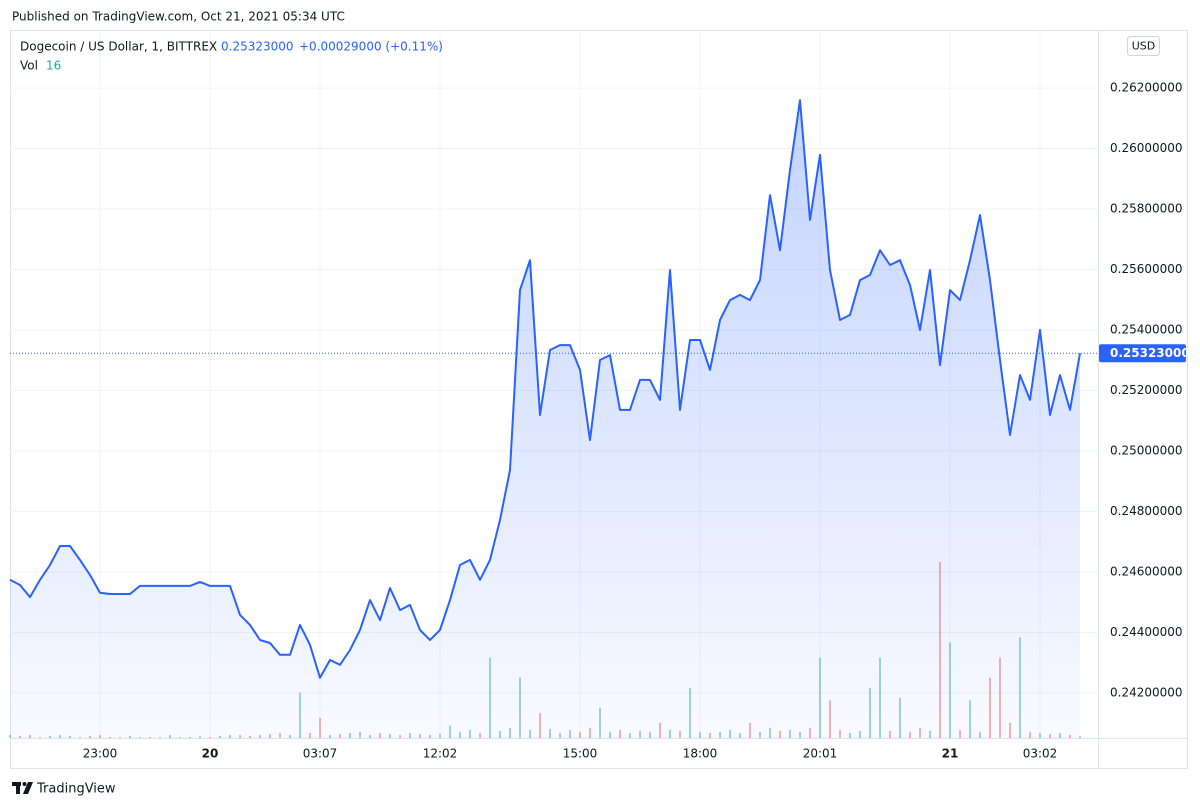  I want to click on y-tick-label: 0.26000000, so click(1146, 148).